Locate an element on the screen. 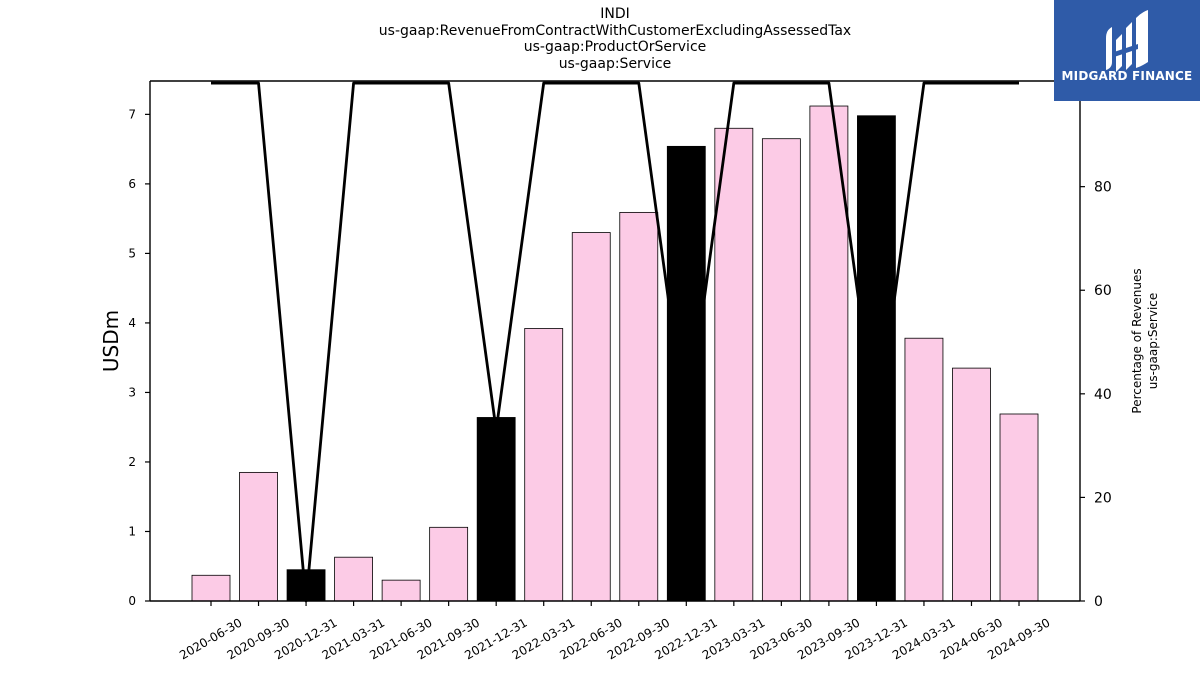  y-tick-label: 1 is located at coordinates (132, 531).